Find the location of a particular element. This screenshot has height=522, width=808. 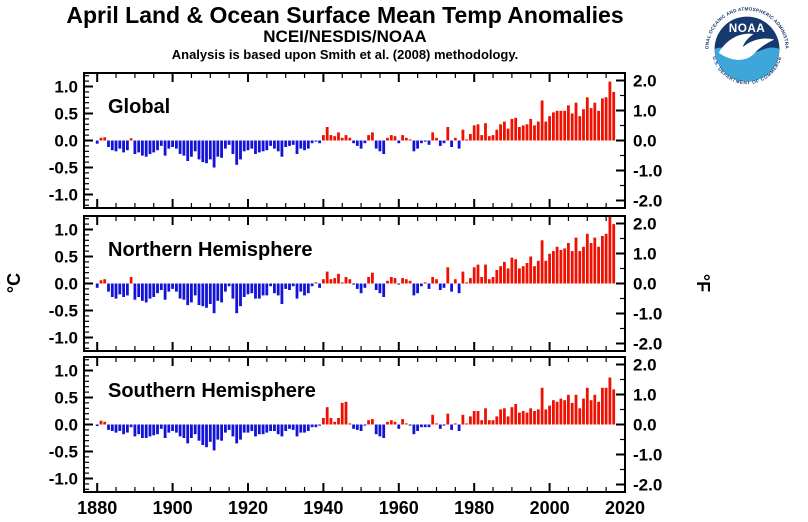

y-axis-label-f: 1.0 is located at coordinates (645, 395).